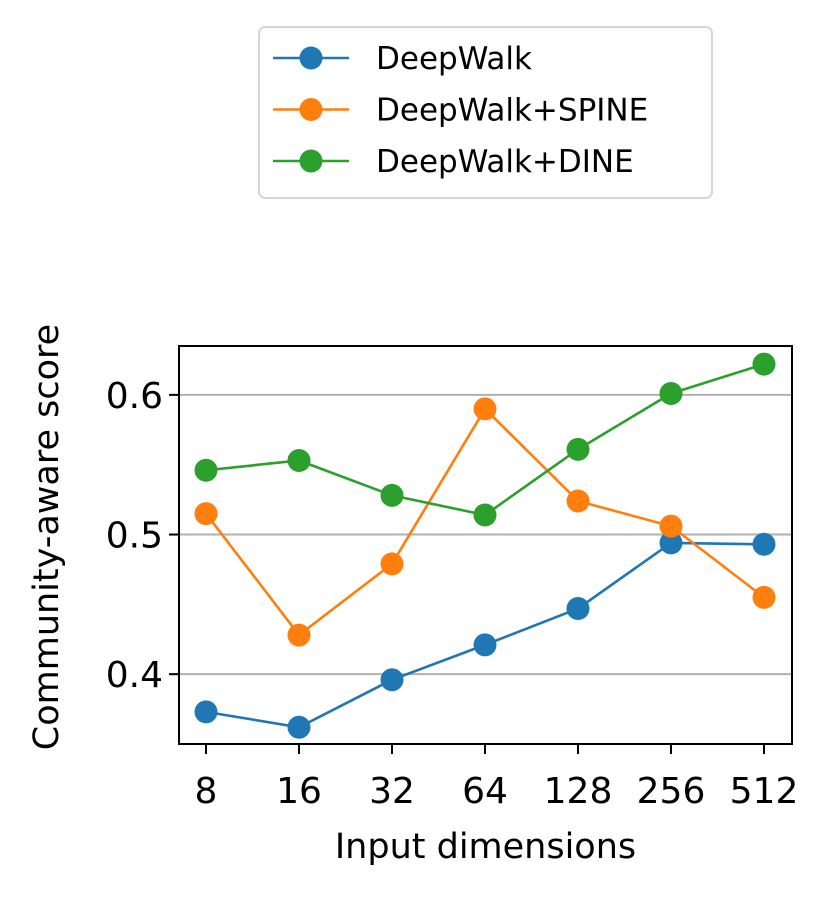 This screenshot has width=832, height=900. What do you see at coordinates (134, 396) in the screenshot?
I see `y-tick-label: 0.6` at bounding box center [134, 396].